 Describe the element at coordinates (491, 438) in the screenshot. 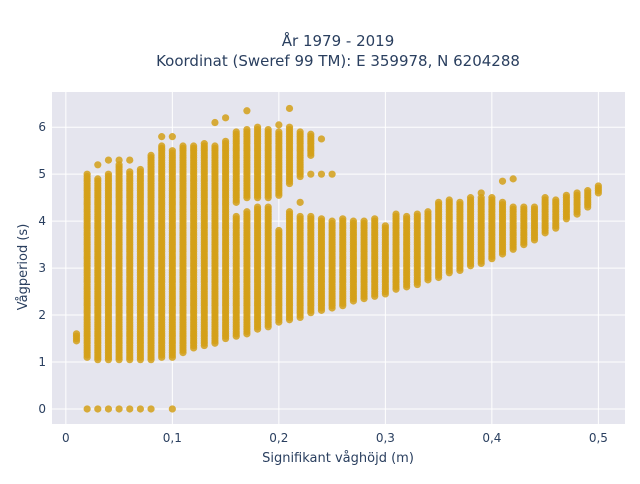

I see `x-tick-label: 0,4` at that location.